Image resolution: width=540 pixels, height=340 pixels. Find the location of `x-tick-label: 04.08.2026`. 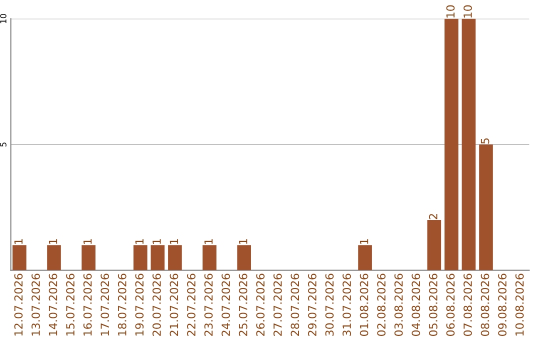

x-tick-label: 04.08.2026 is located at coordinates (416, 305).